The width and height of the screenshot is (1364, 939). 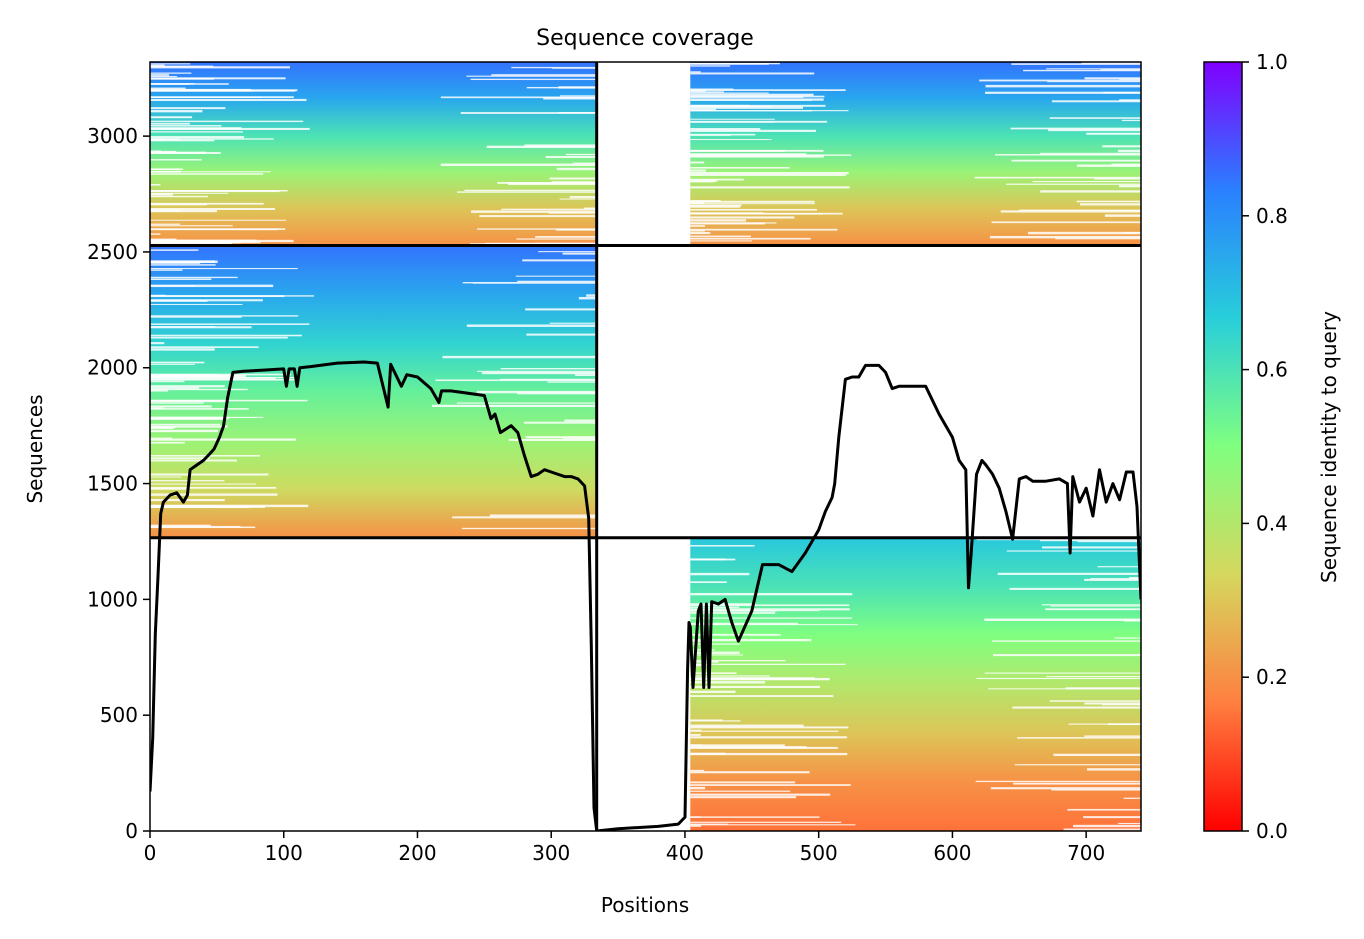 I want to click on y-tick-label: 2500, so click(x=112, y=252).